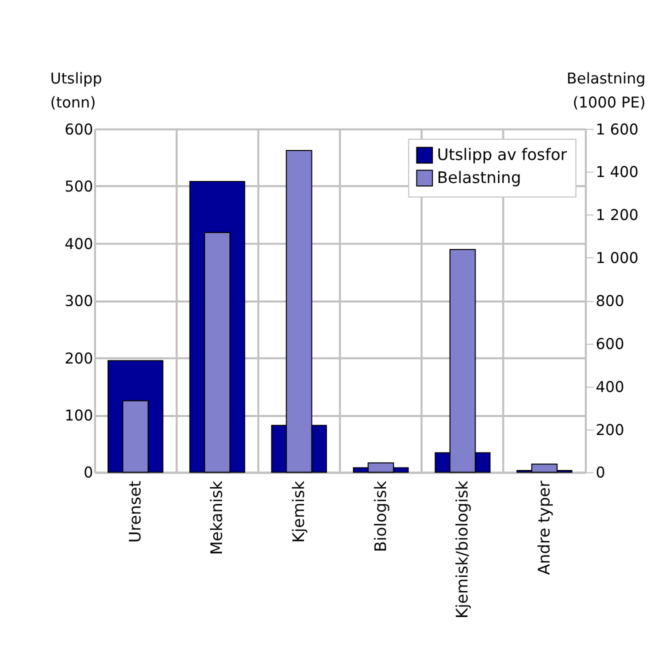  Describe the element at coordinates (610, 429) in the screenshot. I see `y2-tick-label: 200` at that location.